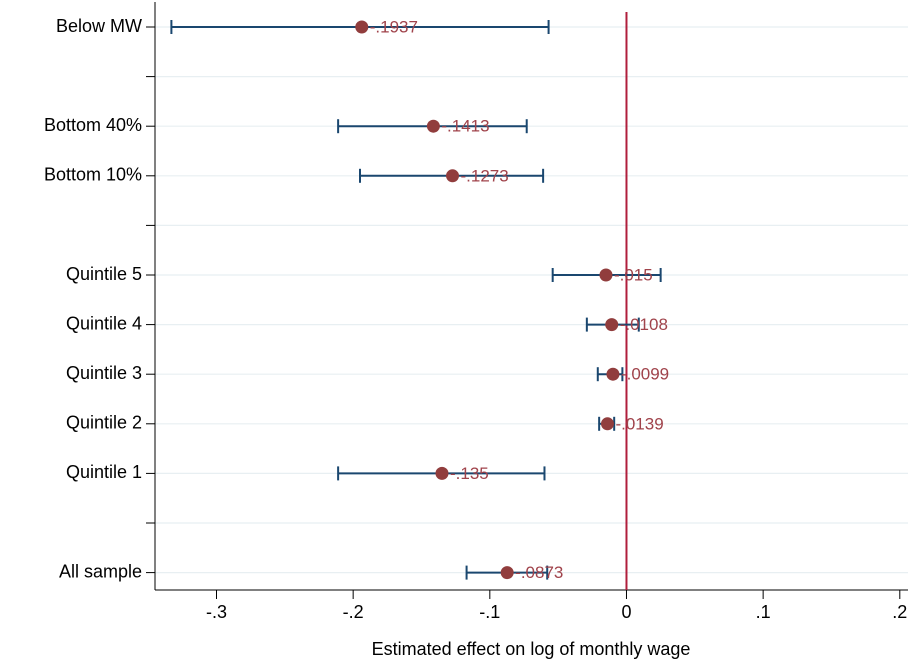 The height and width of the screenshot is (663, 910). Describe the element at coordinates (639, 423) in the screenshot. I see `value-label: -.0139` at that location.